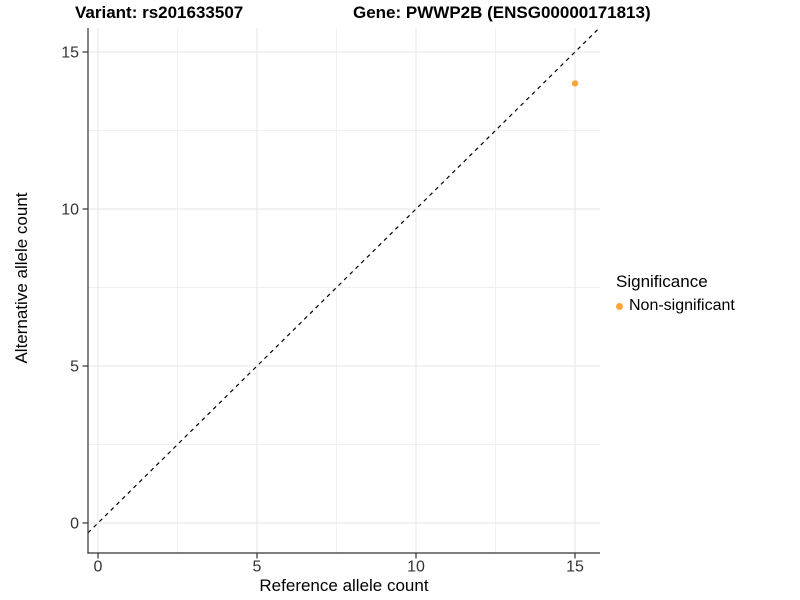 Image resolution: width=800 pixels, height=600 pixels. I want to click on gene-title: Gene: PWWP2B (ENSG00000171813), so click(502, 12).